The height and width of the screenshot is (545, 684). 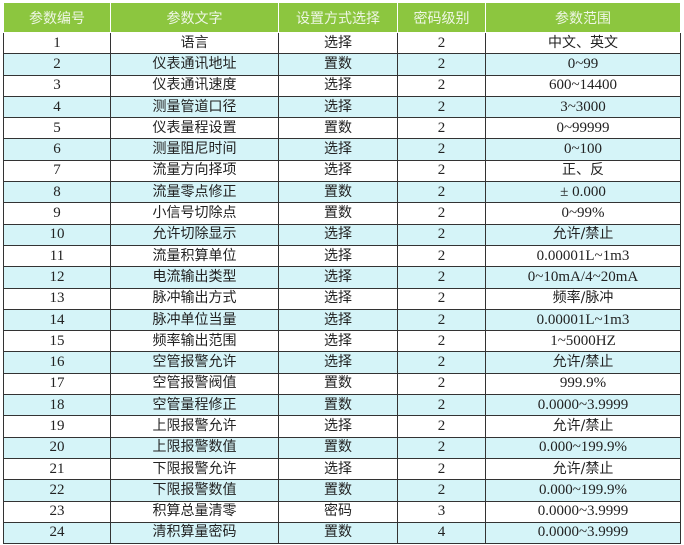 I want to click on table-row: 19 上限报警允许 选择 2 允许/禁止, so click(x=342, y=426).